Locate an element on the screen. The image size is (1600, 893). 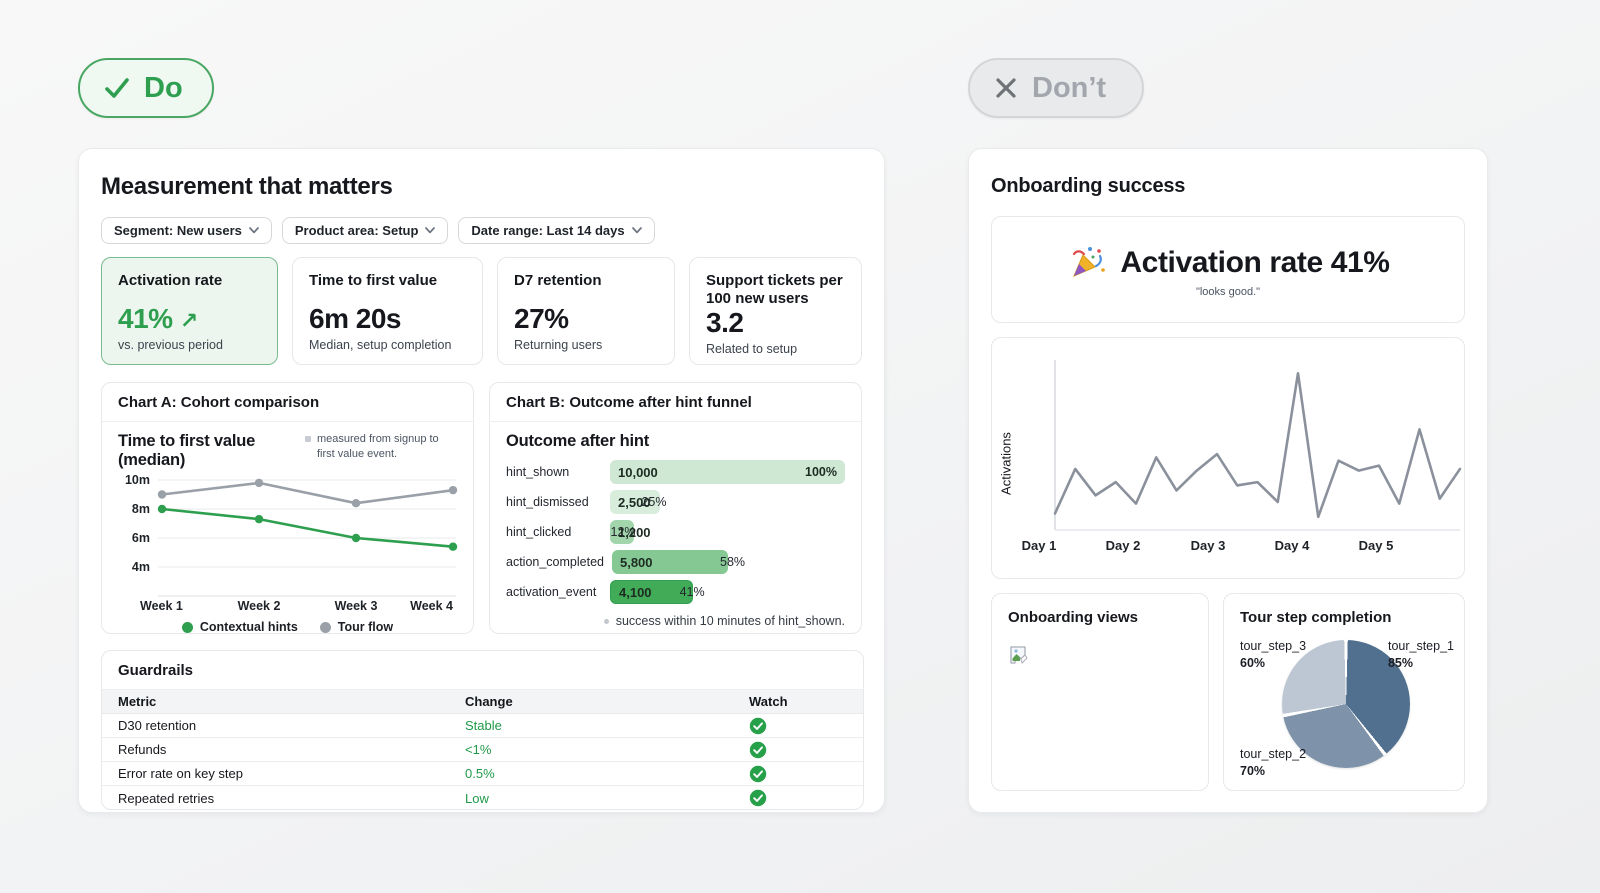
note-dot-marker is located at coordinates (606, 621).